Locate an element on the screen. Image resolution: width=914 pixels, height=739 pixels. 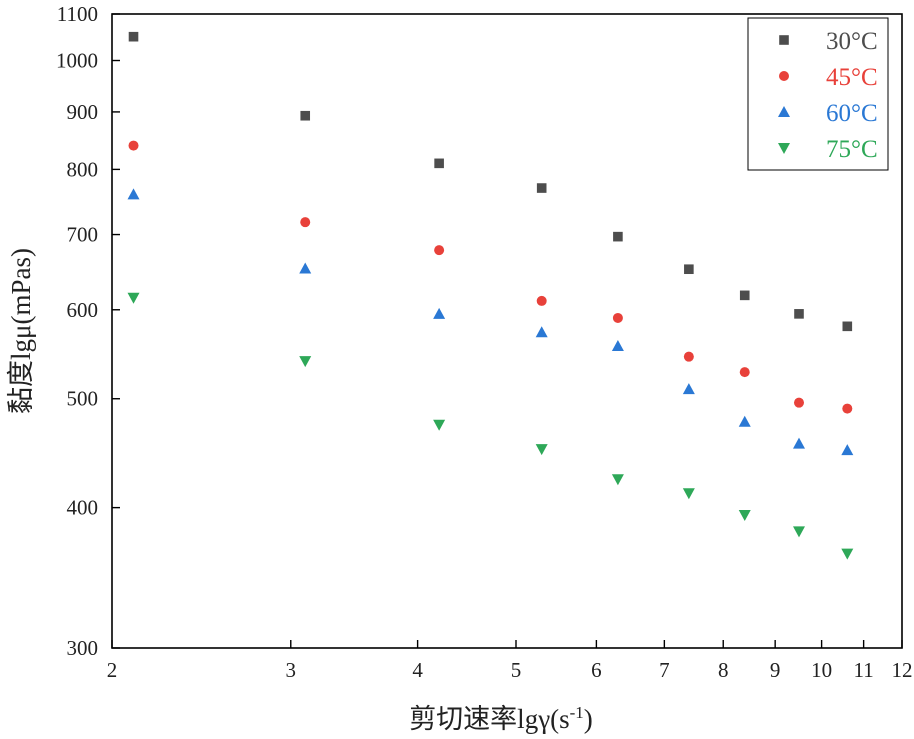
legend-label: 30°C is located at coordinates (852, 41).